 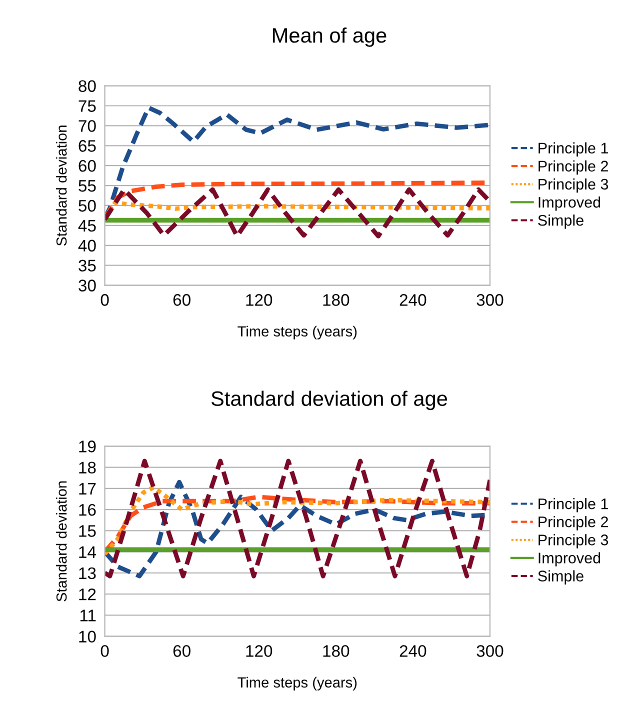 I want to click on y-tick-label: 60, so click(x=87, y=166).